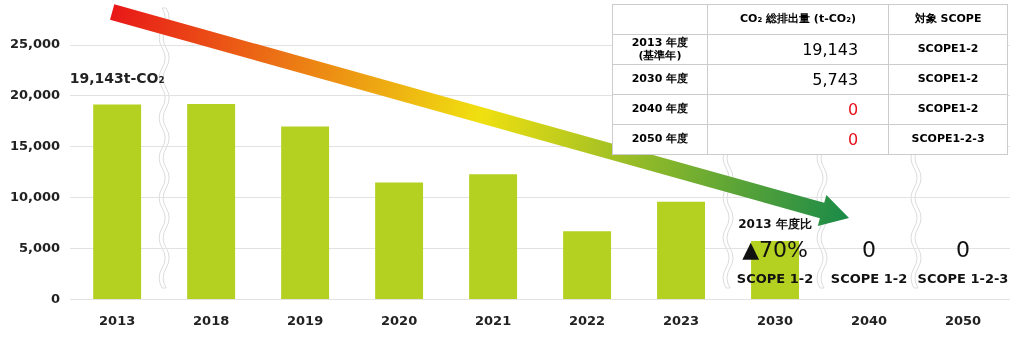  Describe the element at coordinates (798, 49) in the screenshot. I see `annotation: 19,143` at that location.